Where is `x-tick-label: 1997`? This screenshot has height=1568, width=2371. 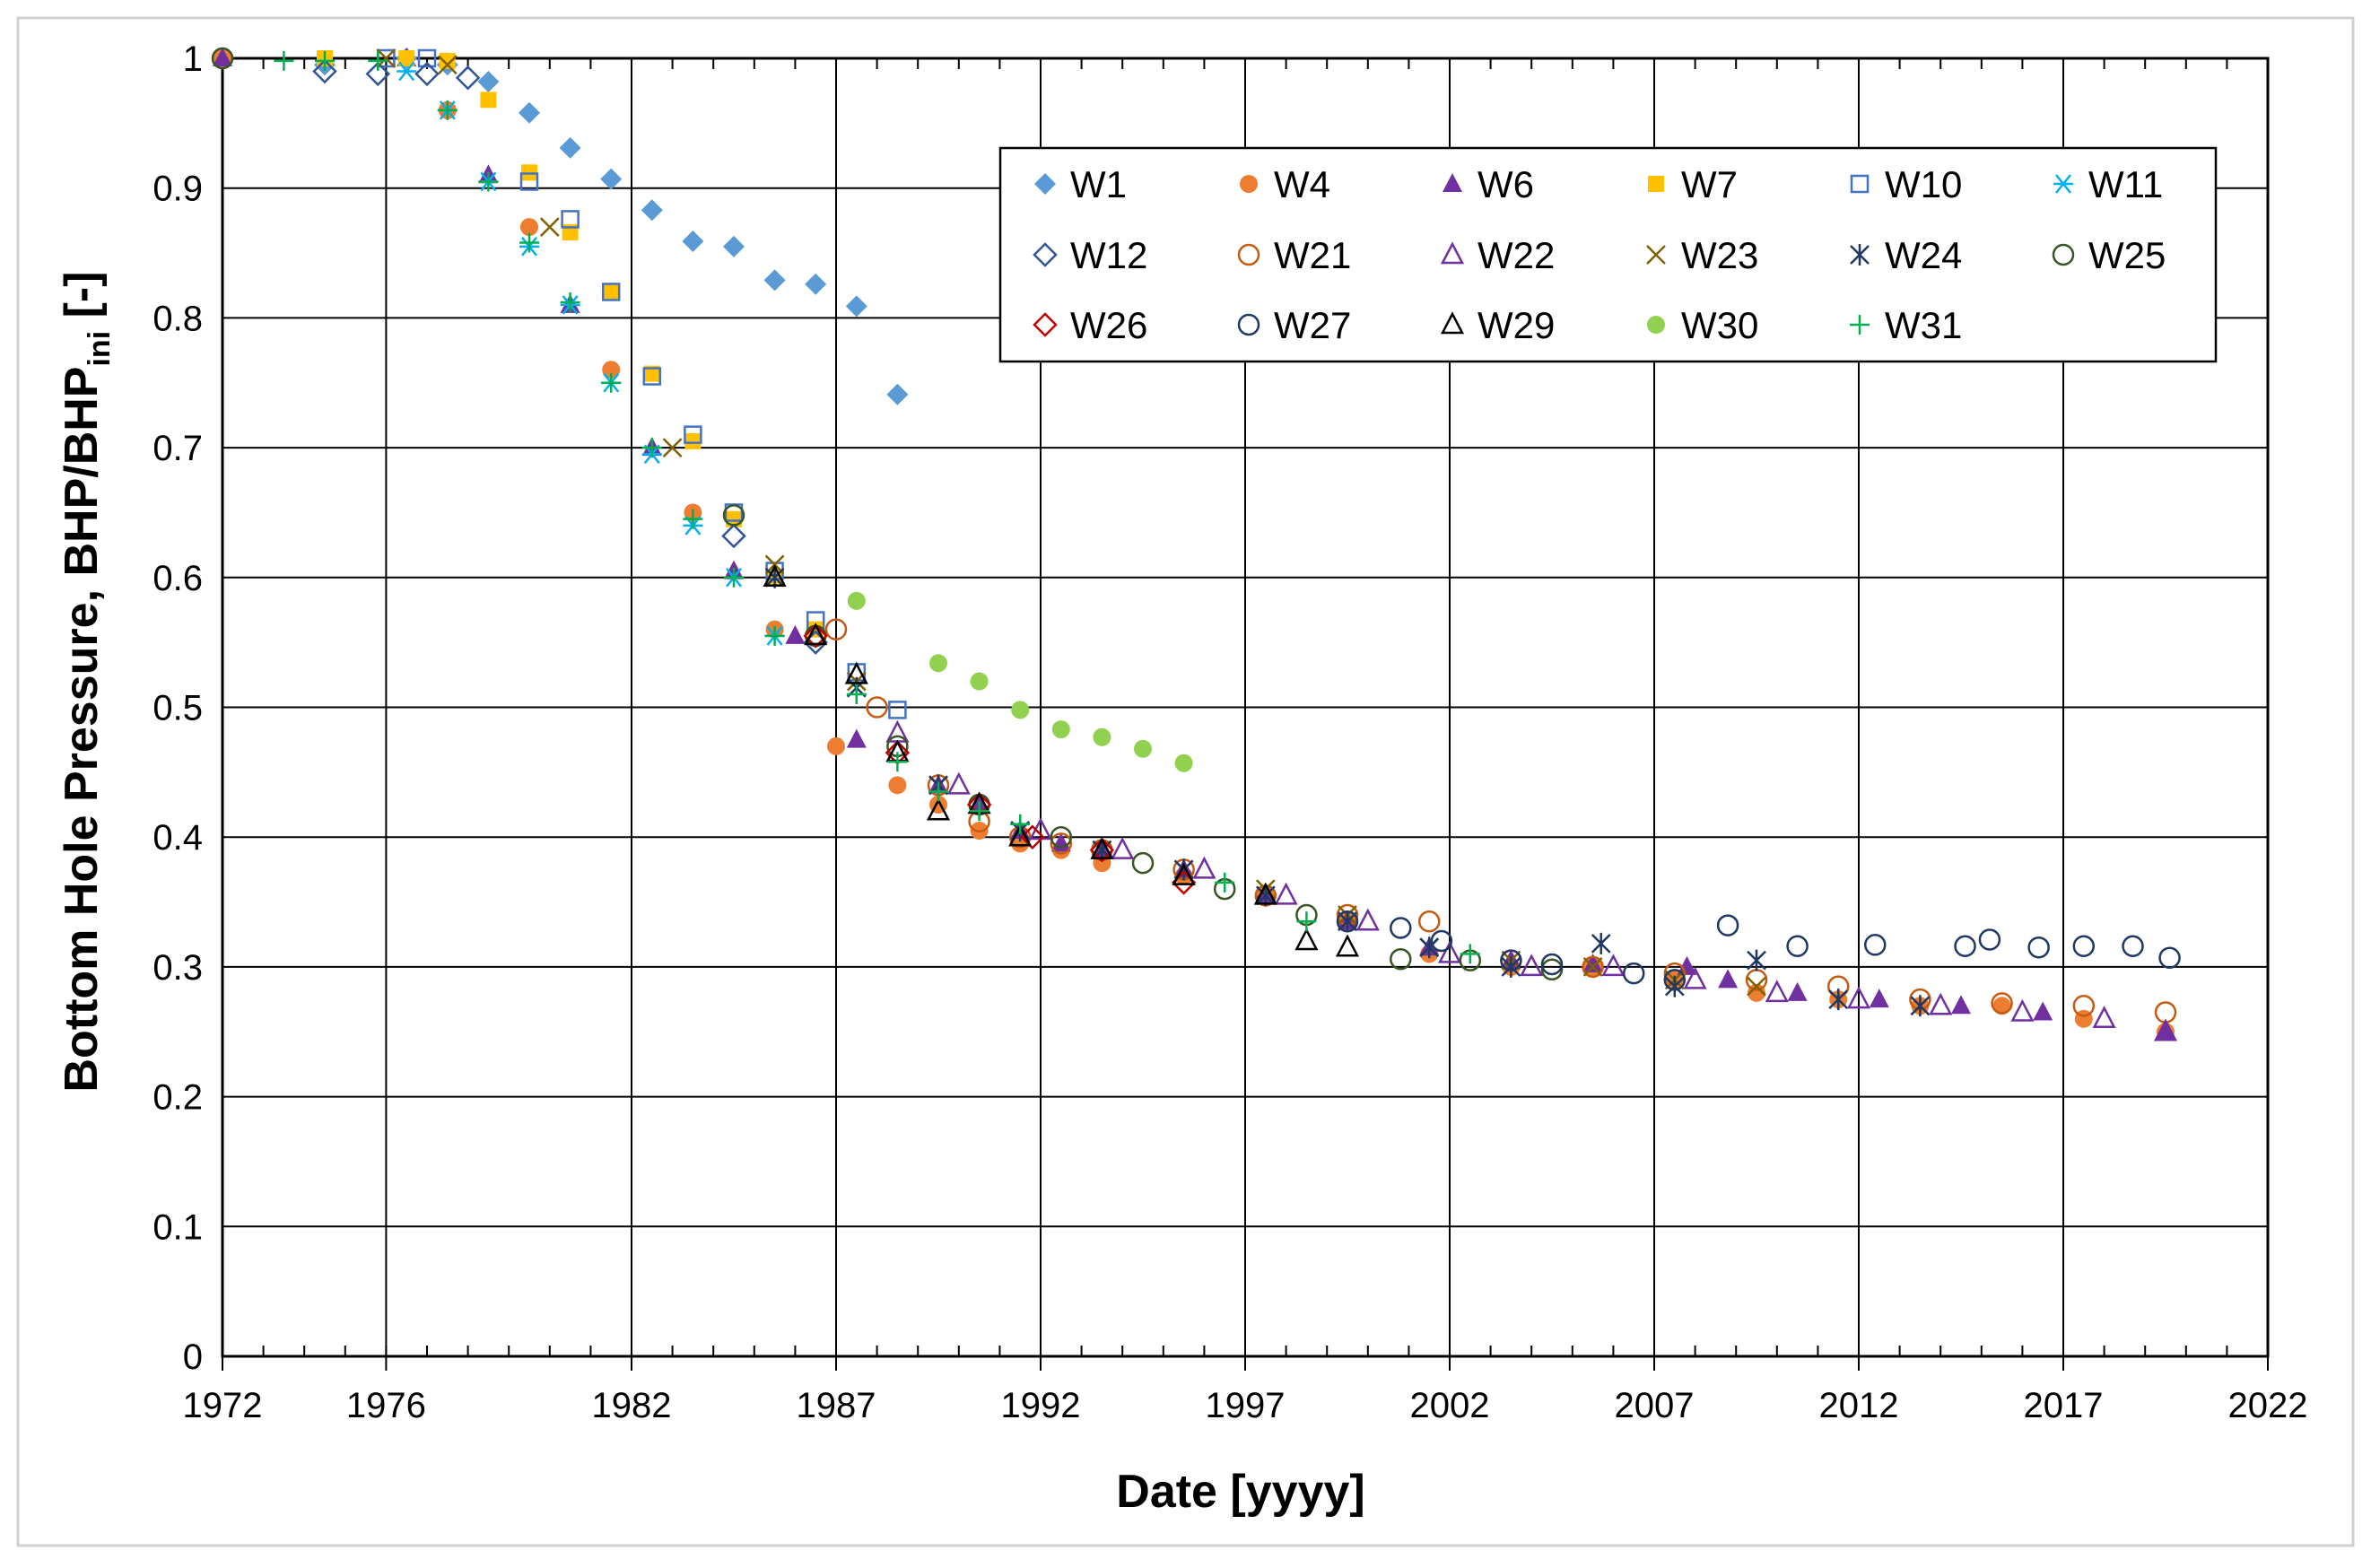
x-tick-label: 1997 is located at coordinates (1246, 1406).